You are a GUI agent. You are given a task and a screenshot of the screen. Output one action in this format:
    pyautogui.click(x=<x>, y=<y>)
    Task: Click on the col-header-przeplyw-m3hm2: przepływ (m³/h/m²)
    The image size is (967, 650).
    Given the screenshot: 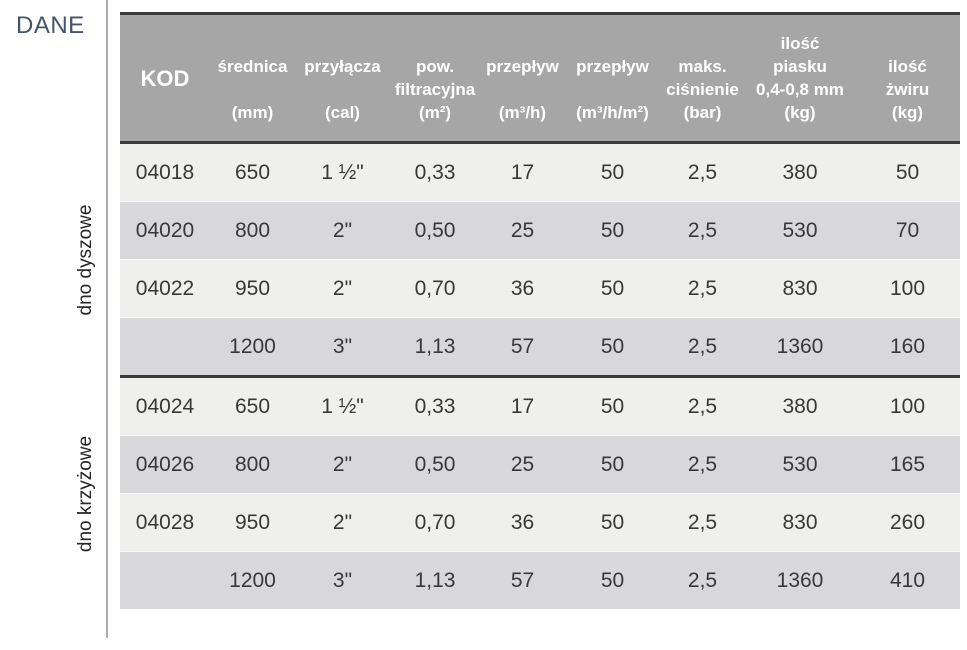 What is the action you would take?
    pyautogui.click(x=612, y=89)
    